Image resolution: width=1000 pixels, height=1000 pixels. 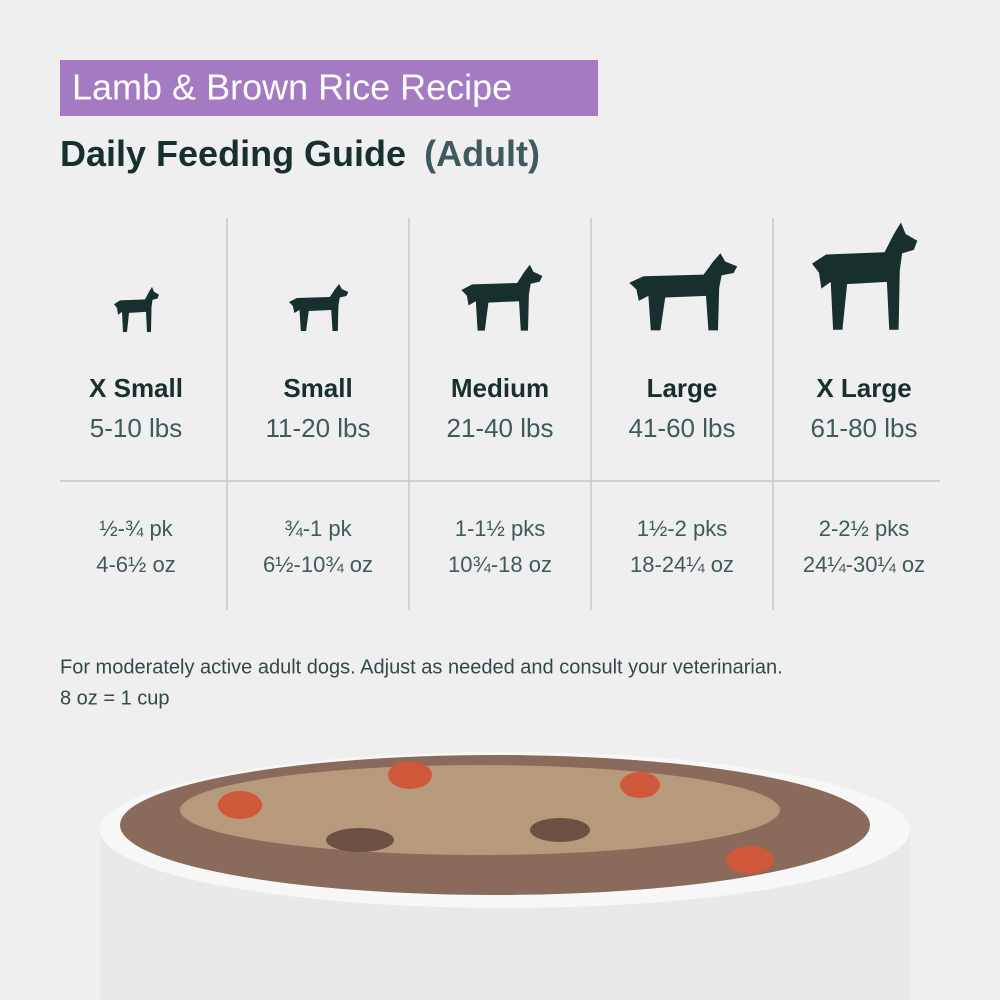 What do you see at coordinates (682, 528) in the screenshot?
I see `pack-amount: 1½-2 pks` at bounding box center [682, 528].